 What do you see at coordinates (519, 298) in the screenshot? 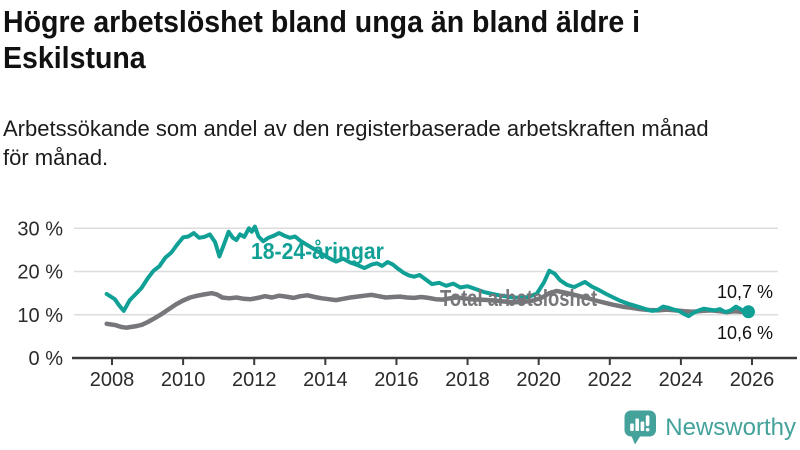
I see `series-label-total: Total arbetslöshet` at bounding box center [519, 298].